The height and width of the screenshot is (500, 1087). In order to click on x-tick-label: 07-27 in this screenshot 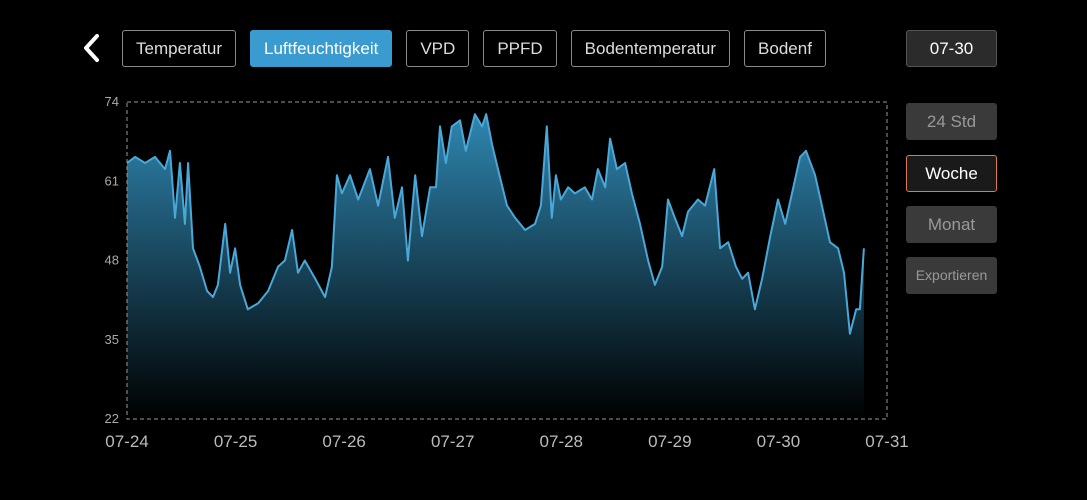, I will do `click(452, 441)`.